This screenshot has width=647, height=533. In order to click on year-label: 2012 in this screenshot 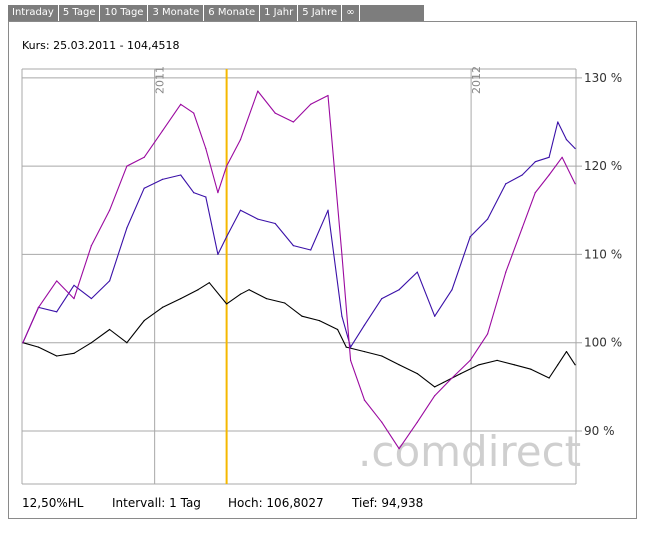, I will do `click(476, 80)`.